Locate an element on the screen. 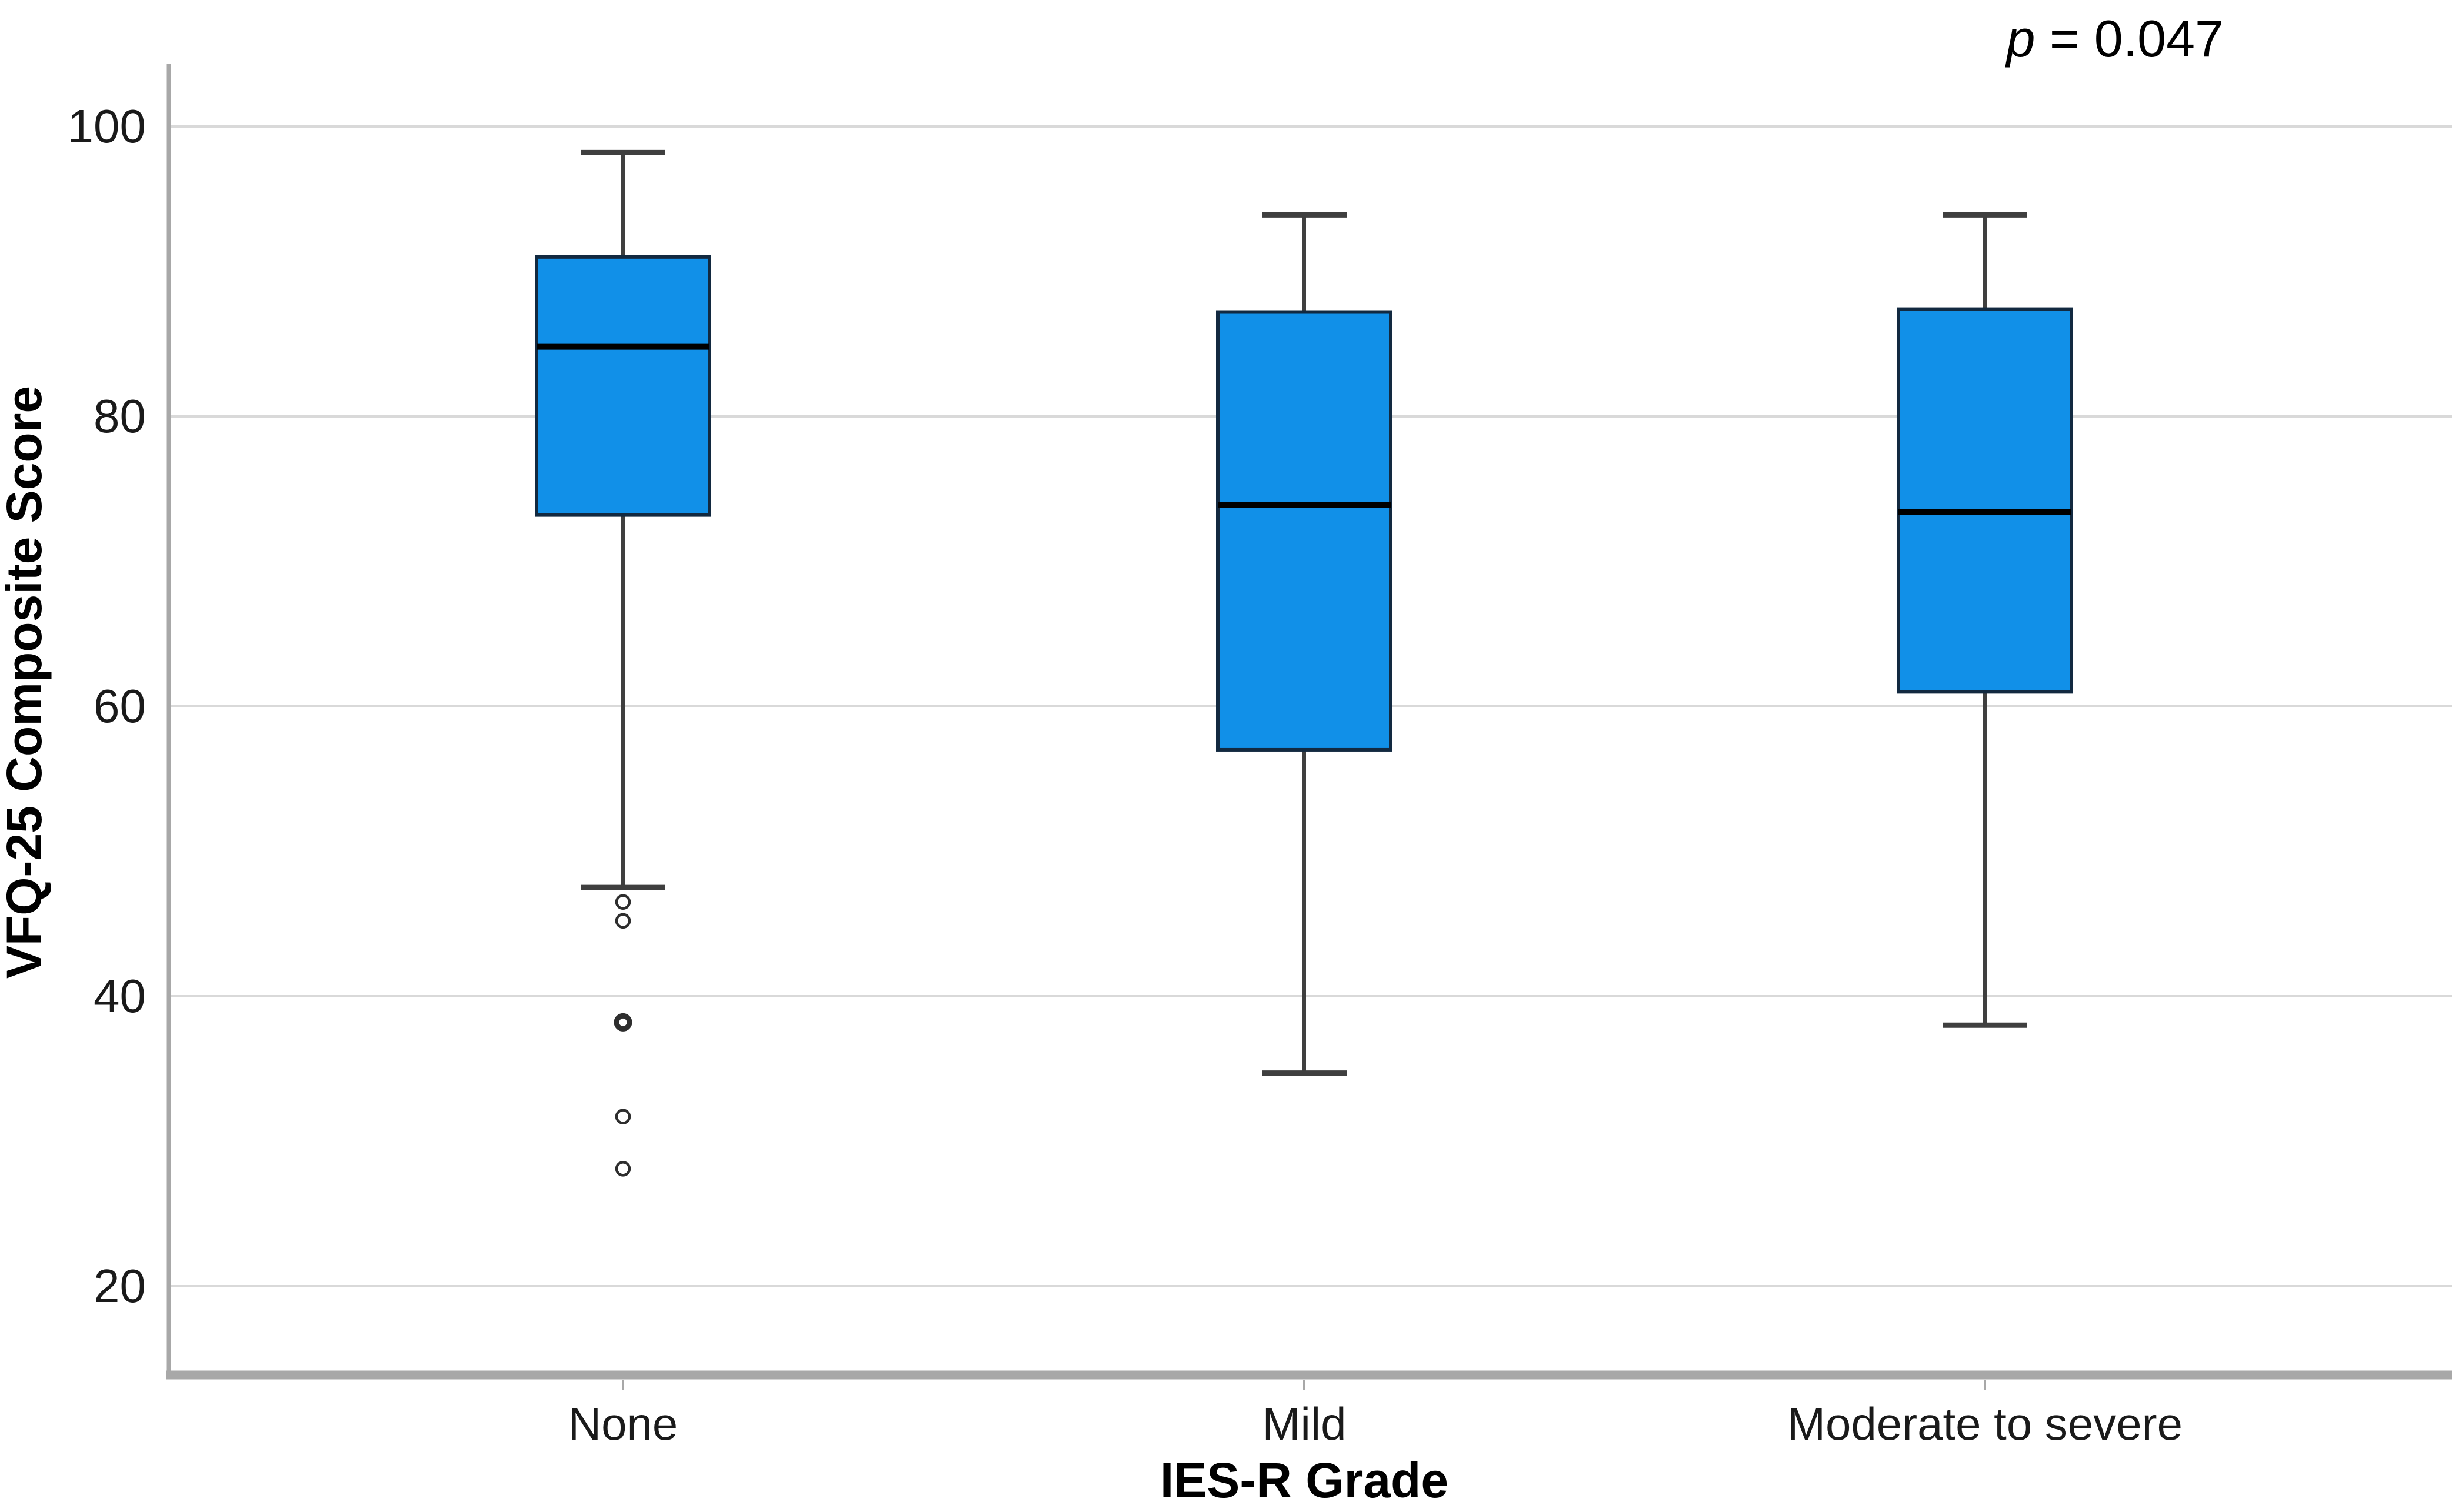 The image size is (2452, 1512). y-tick-label-80: 80 is located at coordinates (120, 416).